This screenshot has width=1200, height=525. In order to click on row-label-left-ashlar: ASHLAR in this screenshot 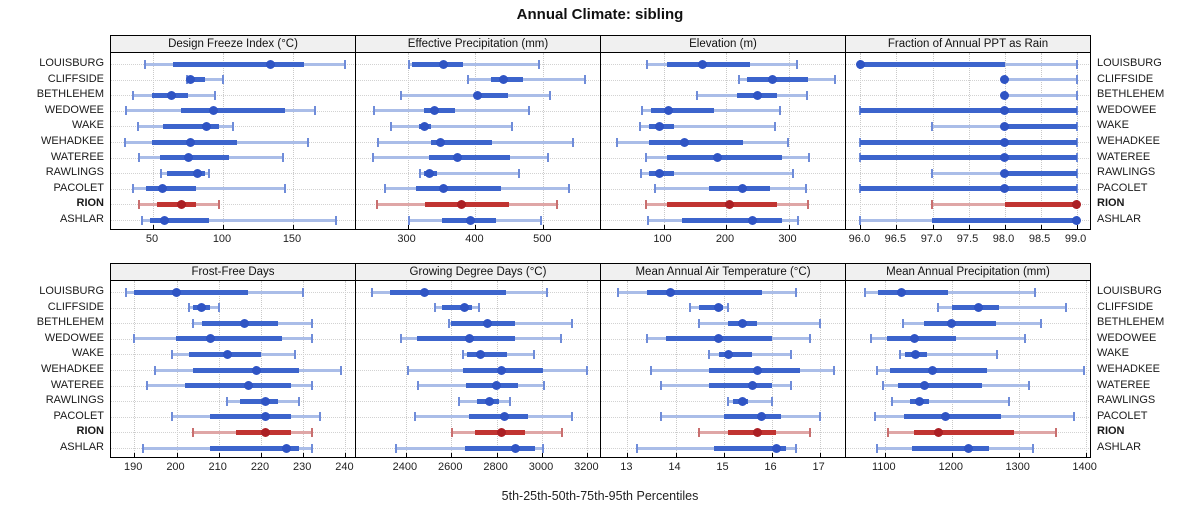, I will do `click(81, 447)`.